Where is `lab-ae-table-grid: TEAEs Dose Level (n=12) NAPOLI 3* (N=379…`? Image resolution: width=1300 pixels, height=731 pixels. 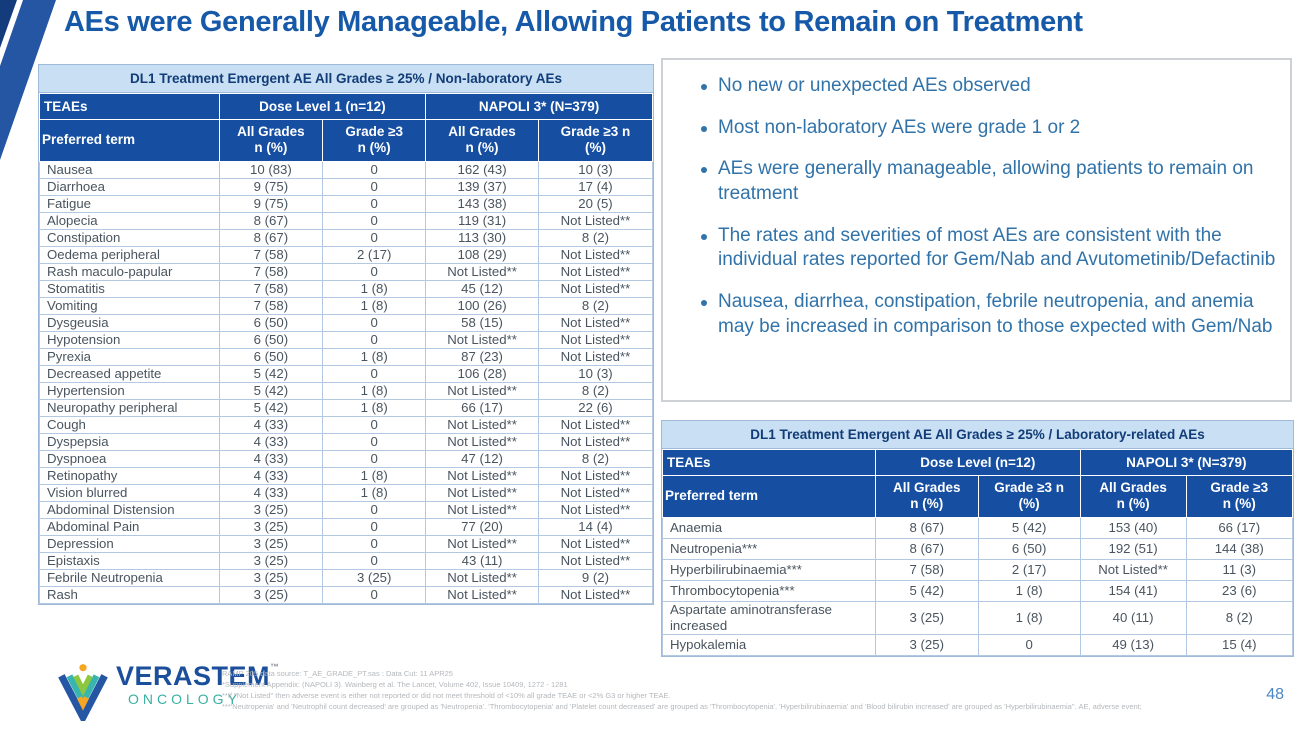 lab-ae-table-grid: TEAEs Dose Level (n=12) NAPOLI 3* (N=379… is located at coordinates (978, 552).